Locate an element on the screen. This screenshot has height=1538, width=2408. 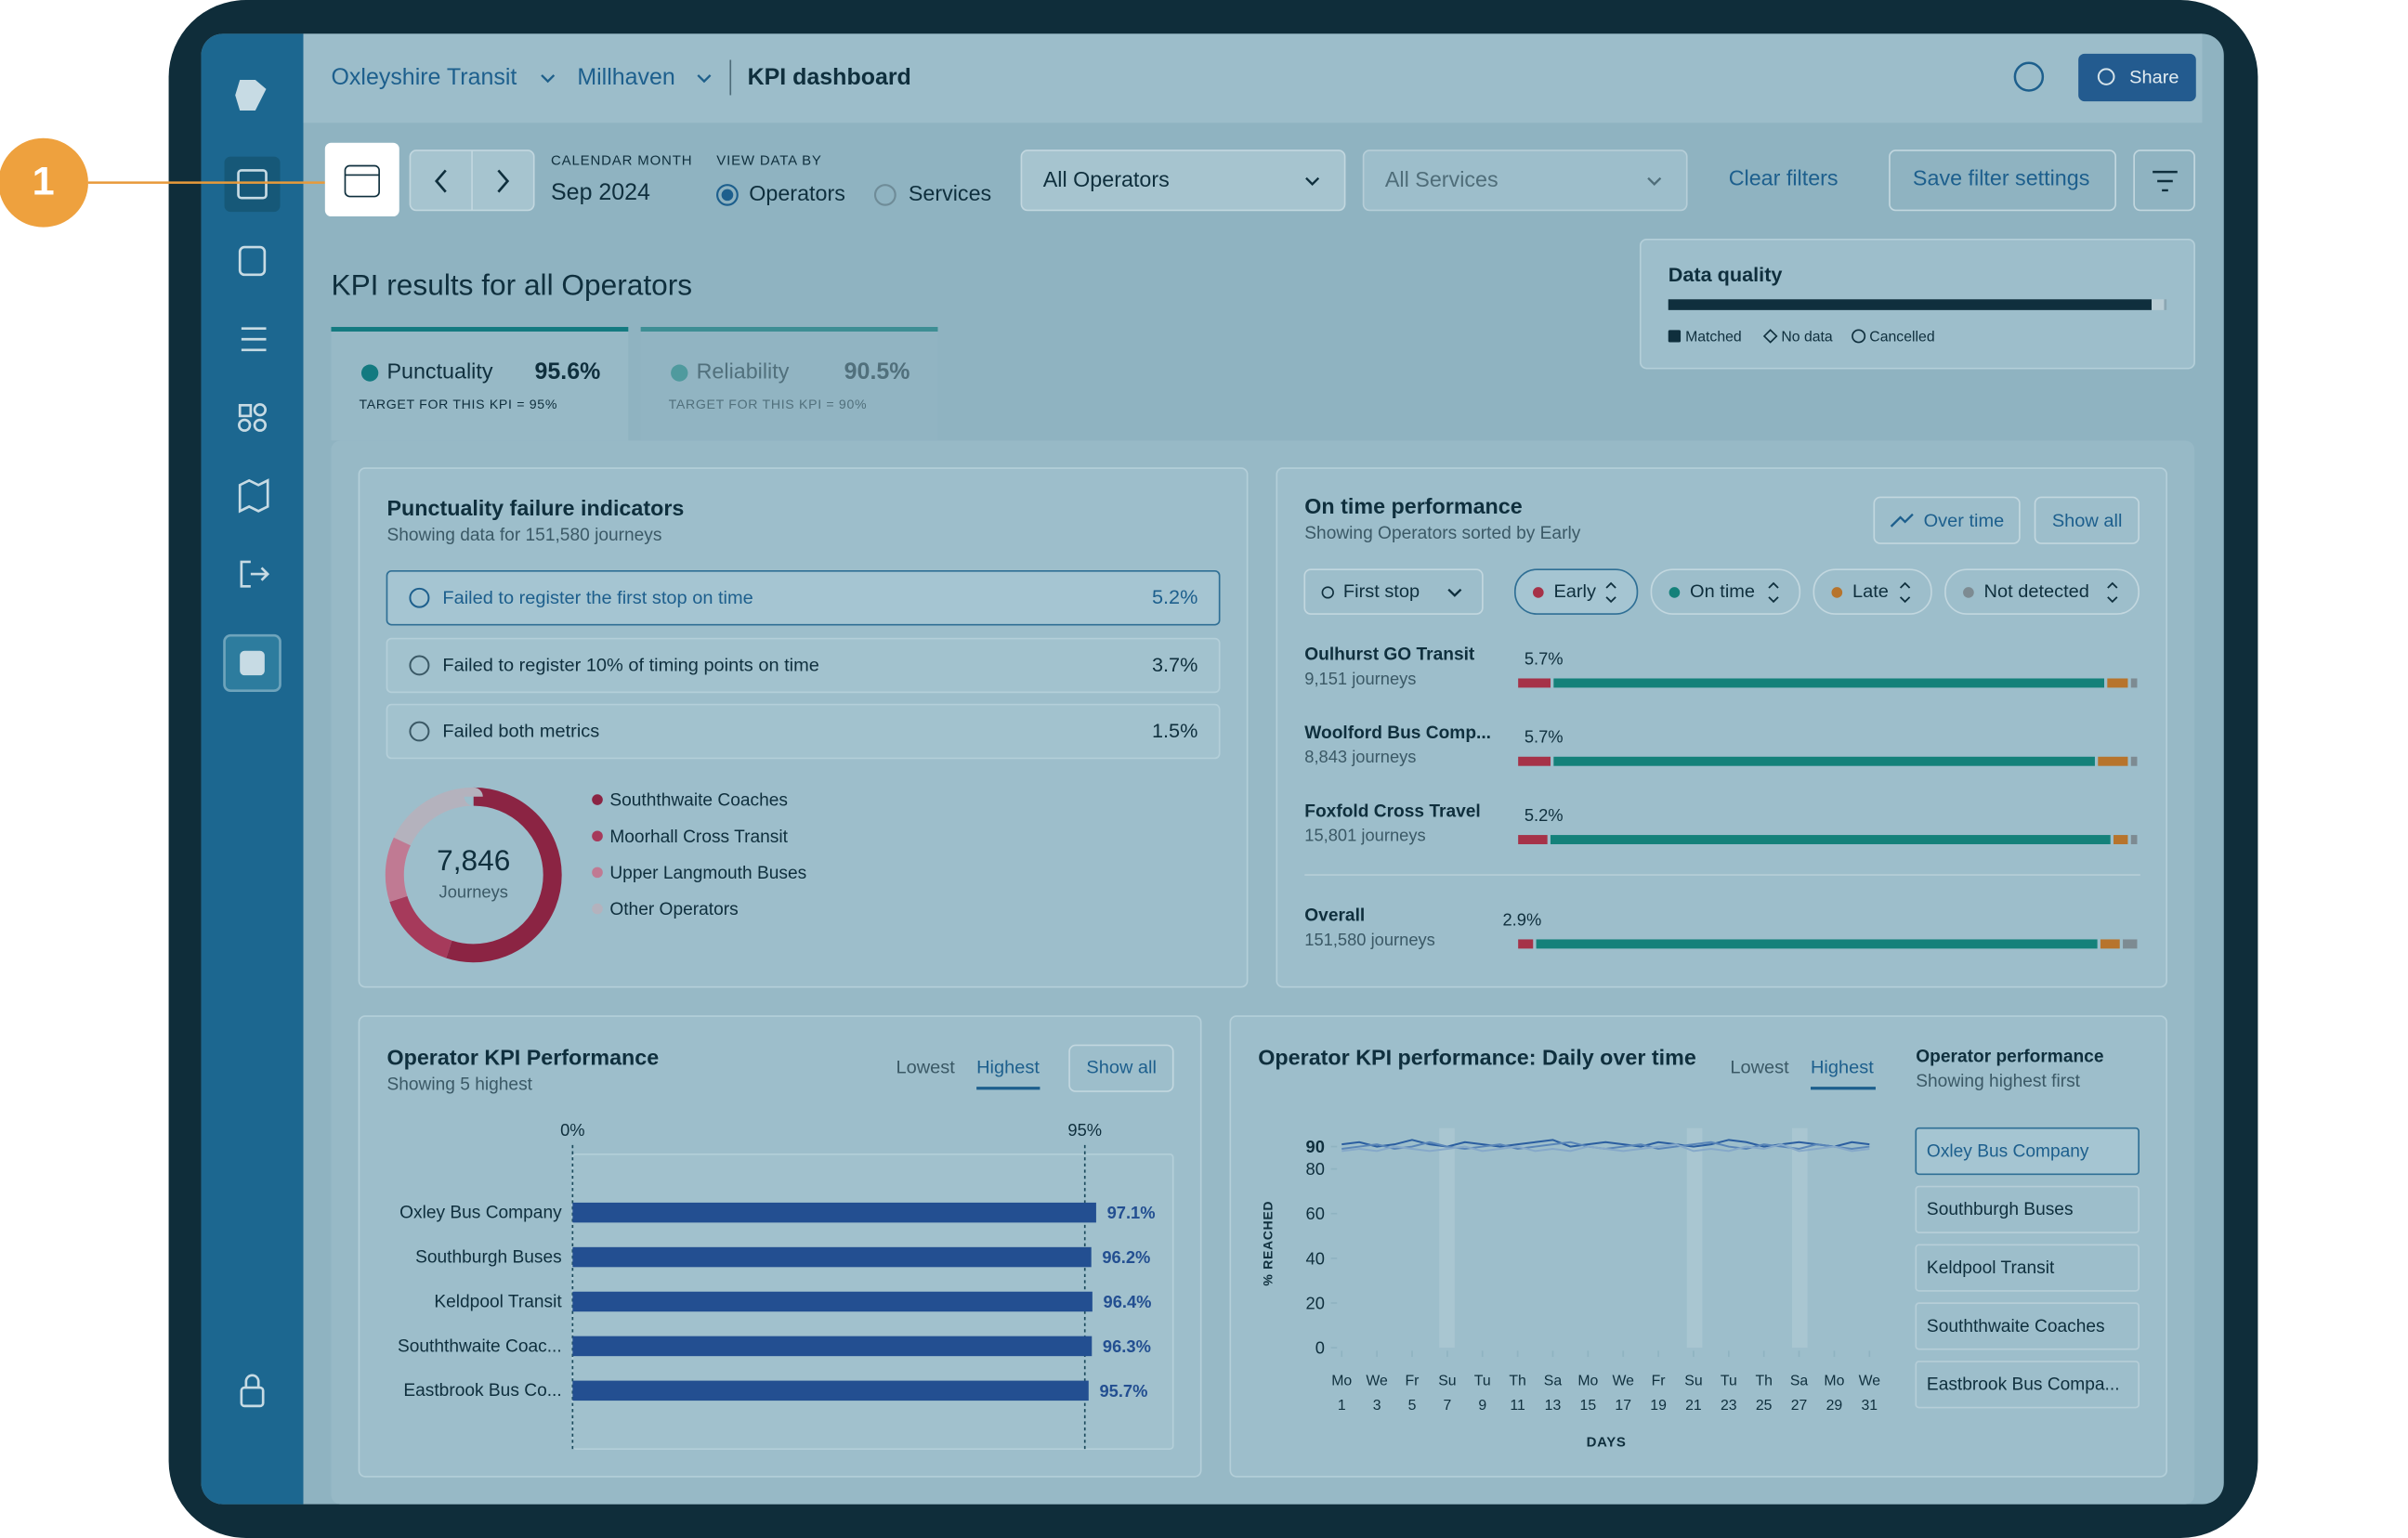
category-label: Oxley Bus Company is located at coordinates (480, 1213).